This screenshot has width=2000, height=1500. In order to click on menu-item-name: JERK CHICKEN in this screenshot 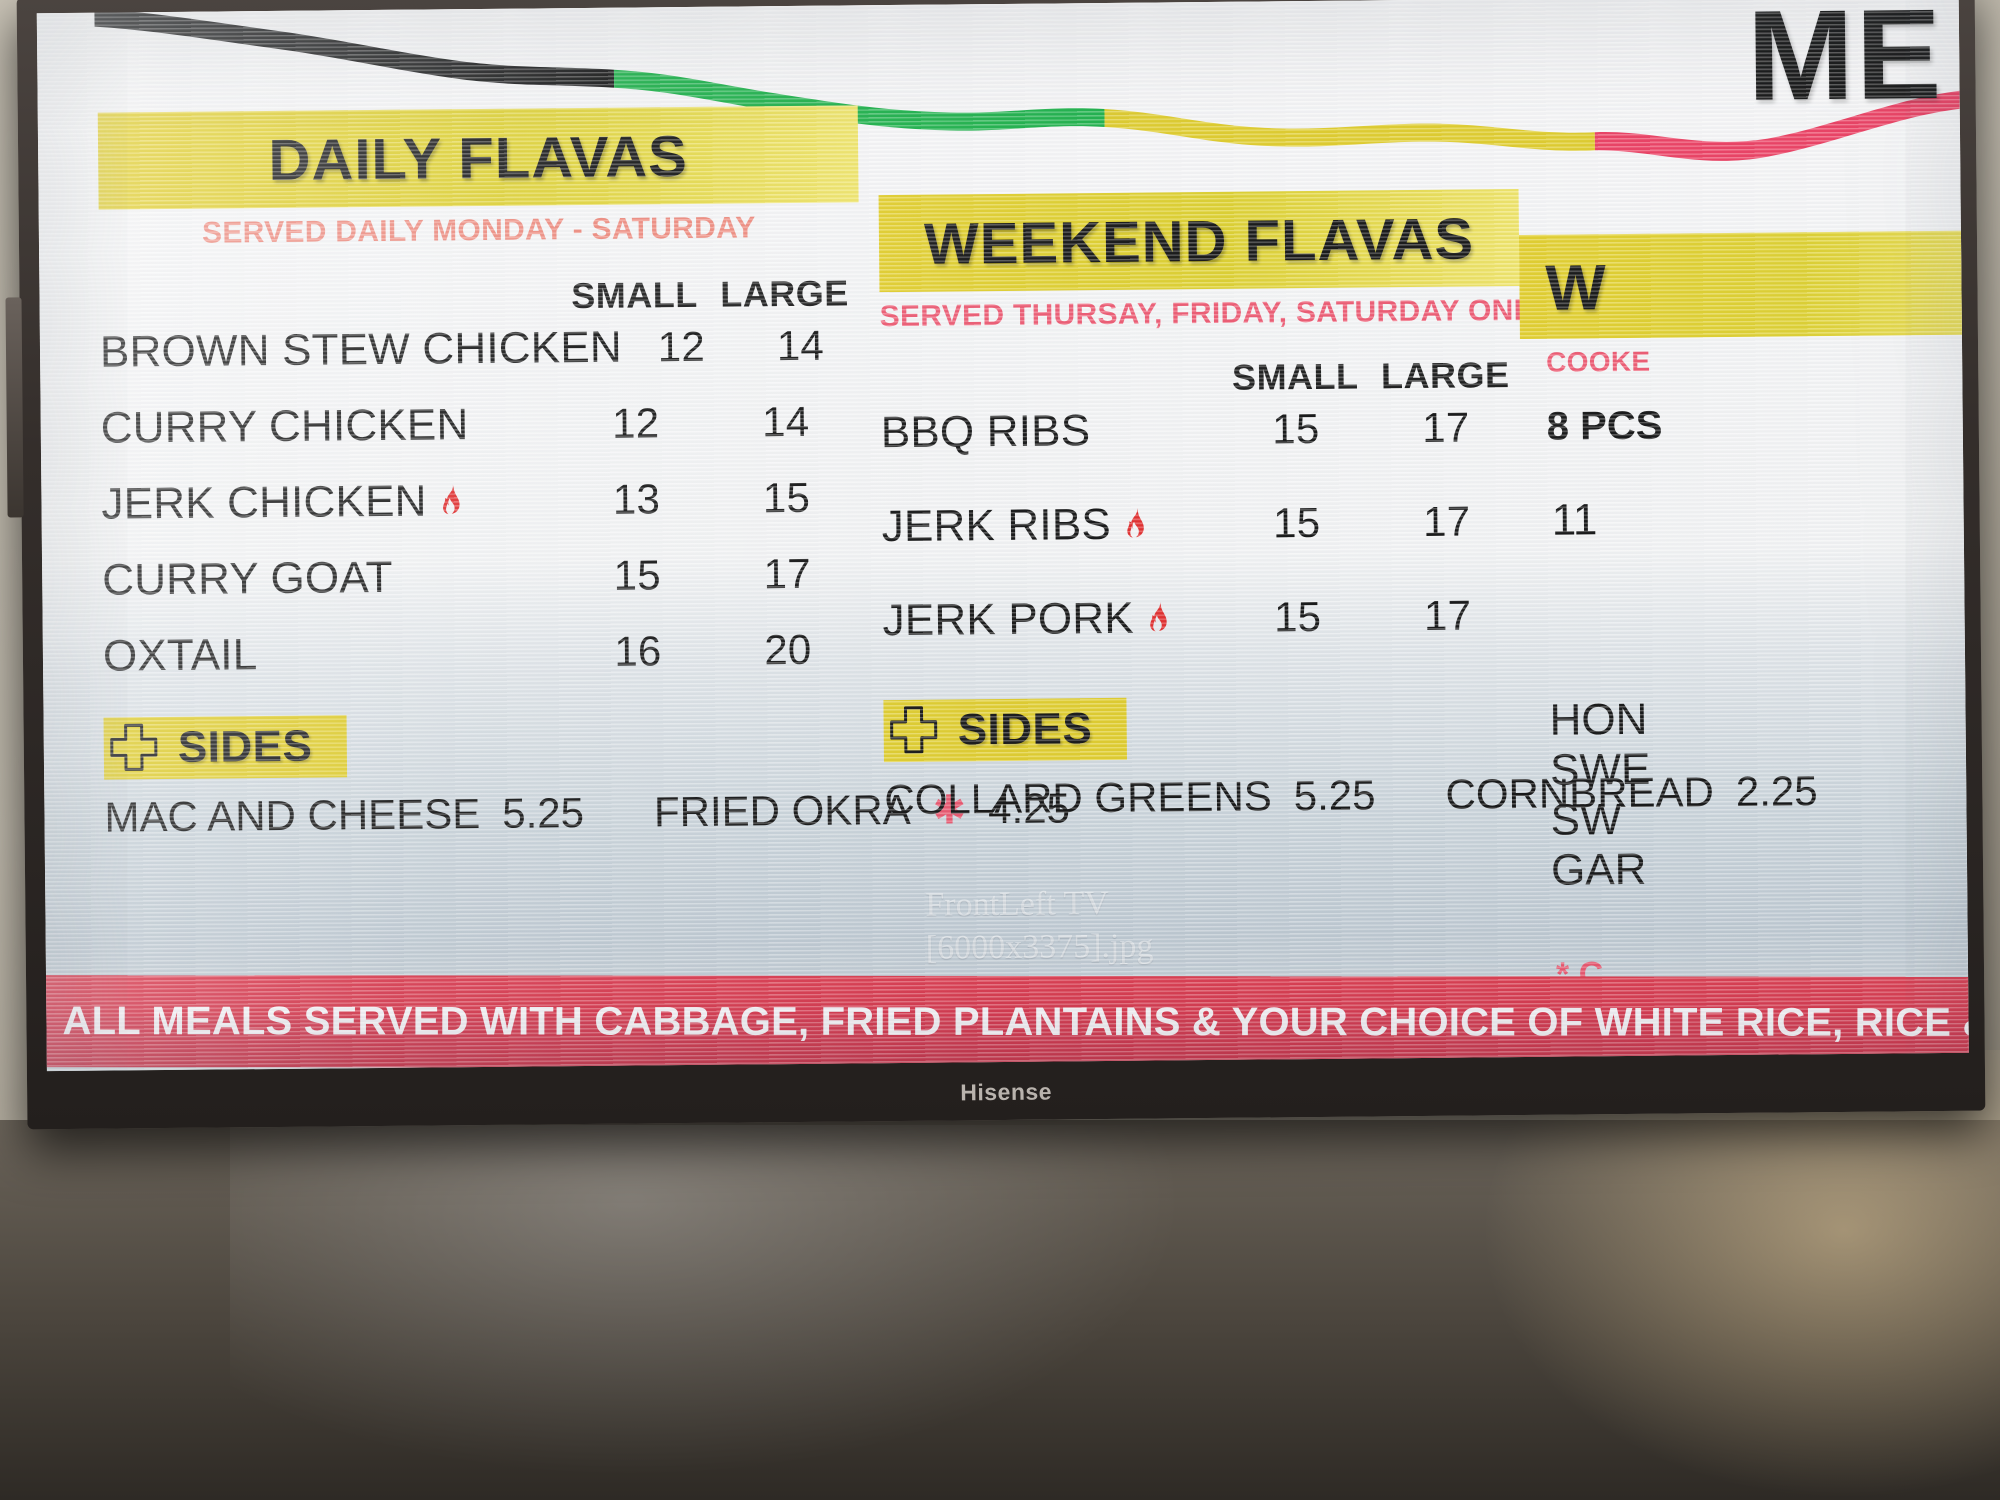, I will do `click(331, 502)`.